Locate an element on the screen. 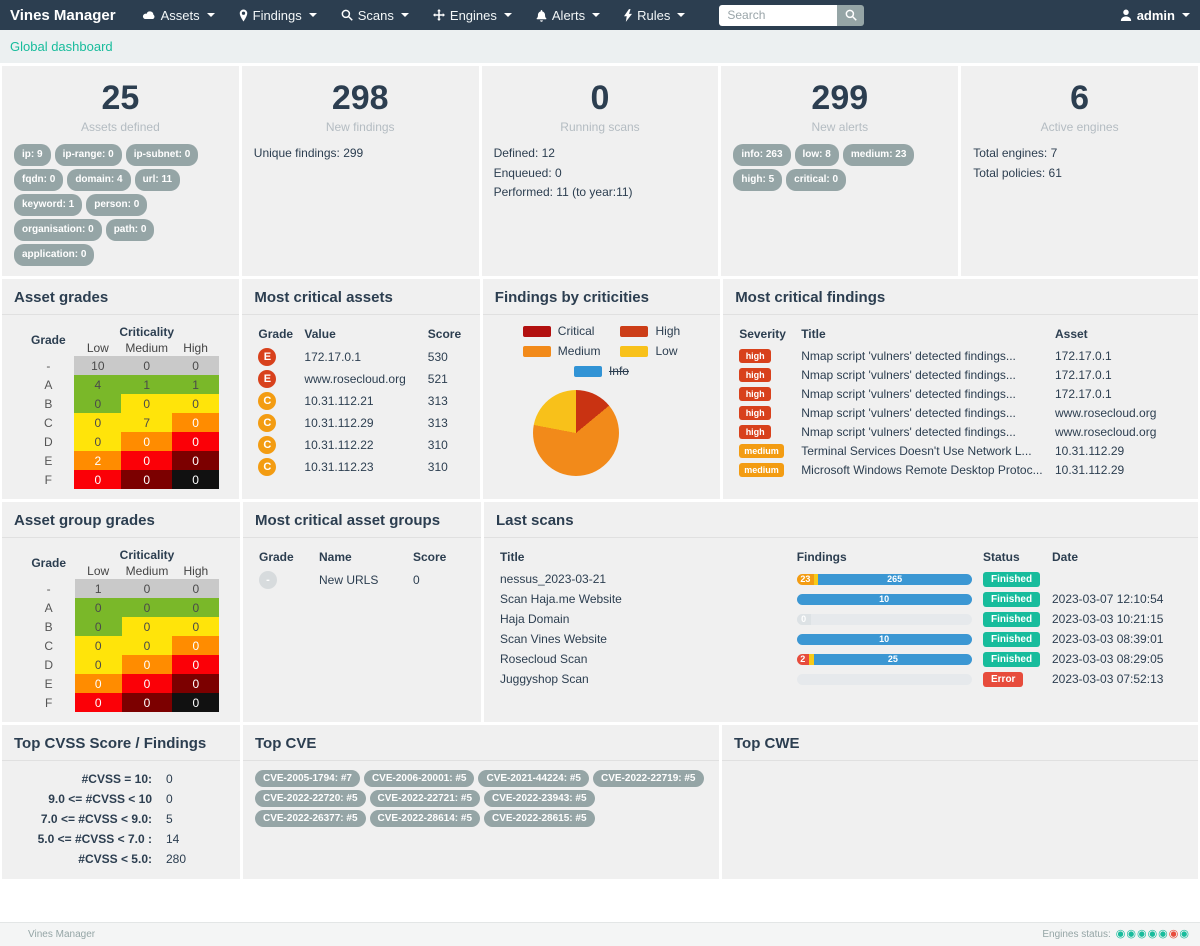 The image size is (1200, 946). breadcrumb-link: Global dashboard is located at coordinates (61, 46).